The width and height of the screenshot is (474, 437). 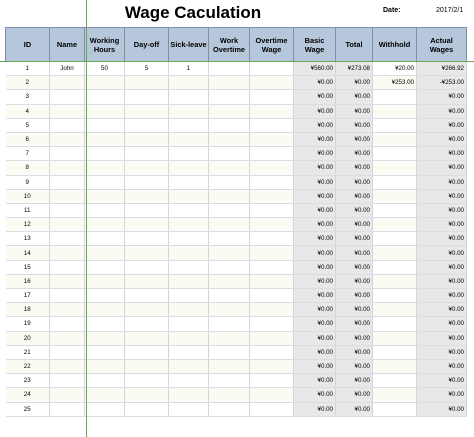 What do you see at coordinates (27, 381) in the screenshot?
I see `cell-id: 23` at bounding box center [27, 381].